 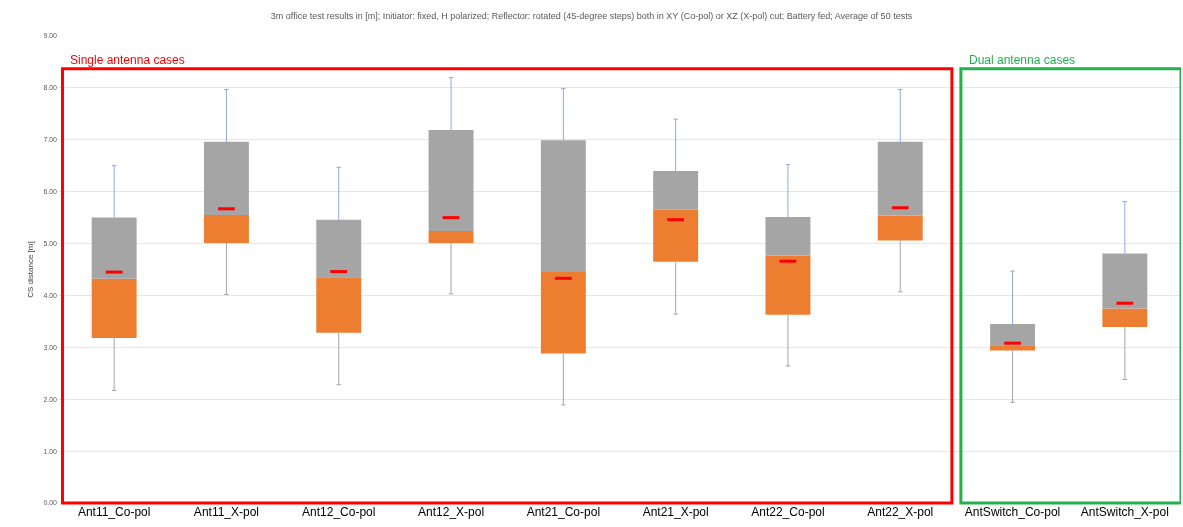 What do you see at coordinates (1022, 60) in the screenshot?
I see `annotation: Dual antenna cases` at bounding box center [1022, 60].